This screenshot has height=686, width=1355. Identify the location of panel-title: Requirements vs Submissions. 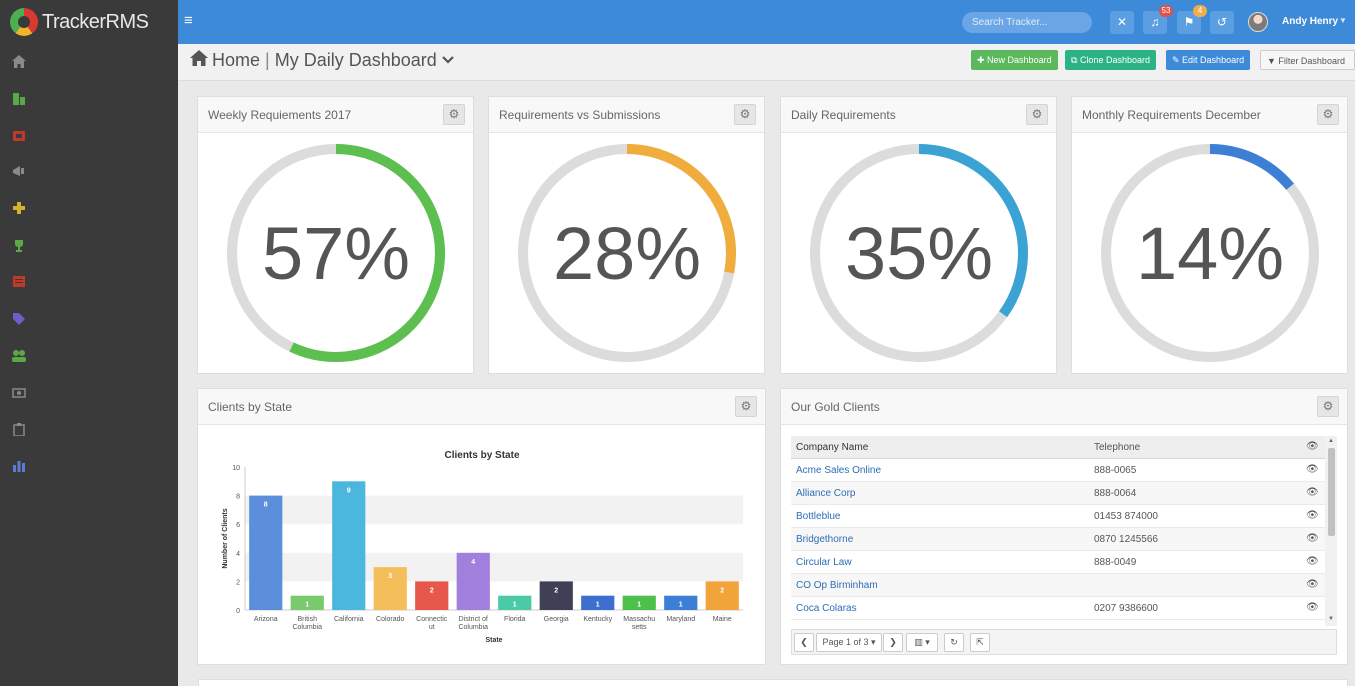
(580, 115).